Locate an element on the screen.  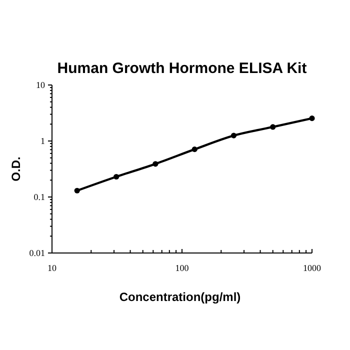
x-tick-label: 100 is located at coordinates (182, 268).